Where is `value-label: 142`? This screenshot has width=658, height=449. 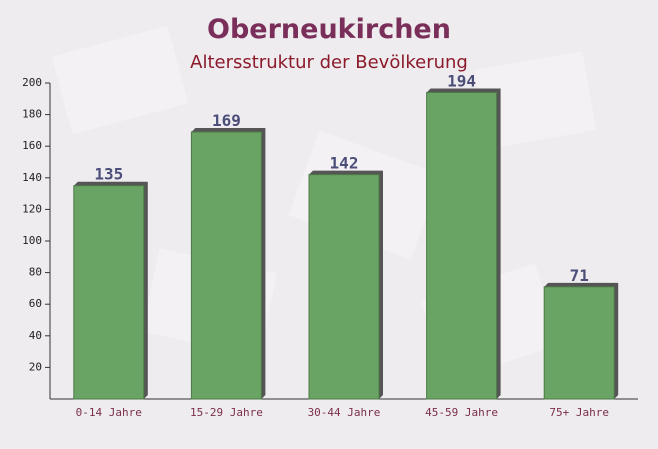
value-label: 142 is located at coordinates (344, 163).